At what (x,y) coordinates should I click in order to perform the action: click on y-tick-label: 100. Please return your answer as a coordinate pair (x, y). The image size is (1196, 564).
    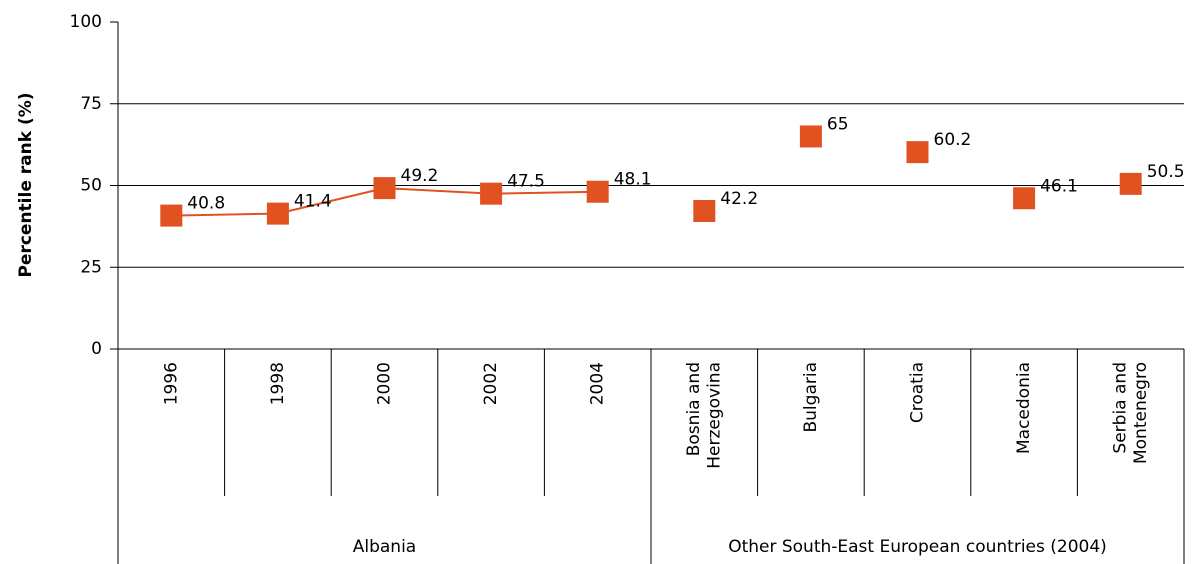
    Looking at the image, I should click on (86, 22).